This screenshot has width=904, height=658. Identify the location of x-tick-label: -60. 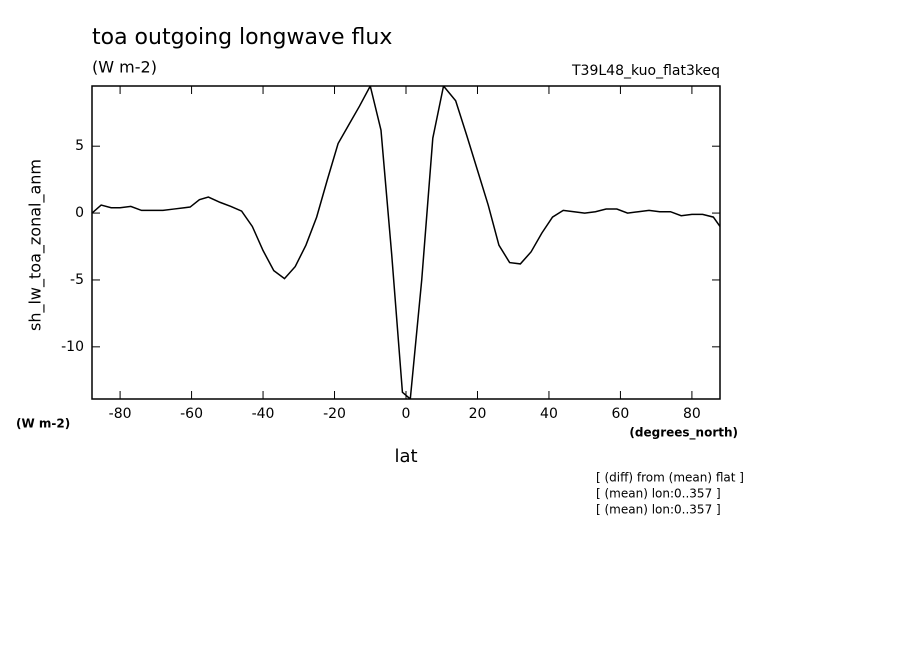
(191, 414).